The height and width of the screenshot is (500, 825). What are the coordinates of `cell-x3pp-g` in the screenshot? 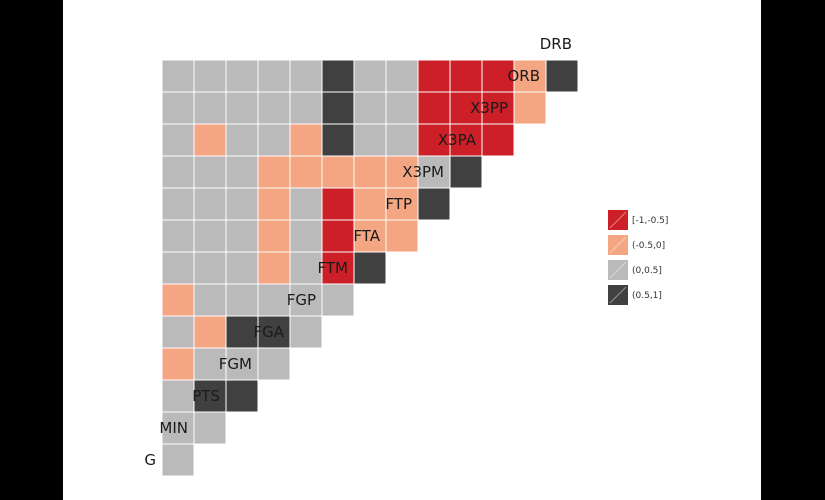 It's located at (178, 140).